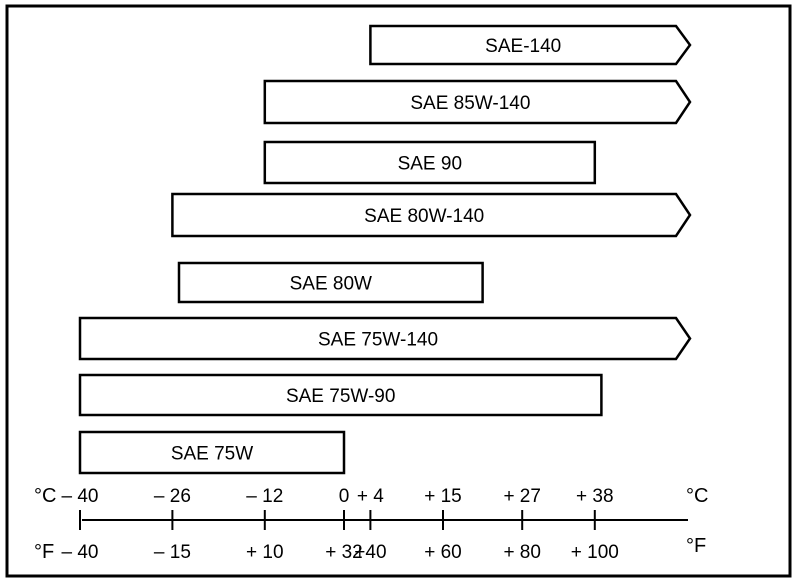 This screenshot has height=586, width=800. What do you see at coordinates (424, 216) in the screenshot?
I see `range-label-sae-80w-140: SAE 80W-140` at bounding box center [424, 216].